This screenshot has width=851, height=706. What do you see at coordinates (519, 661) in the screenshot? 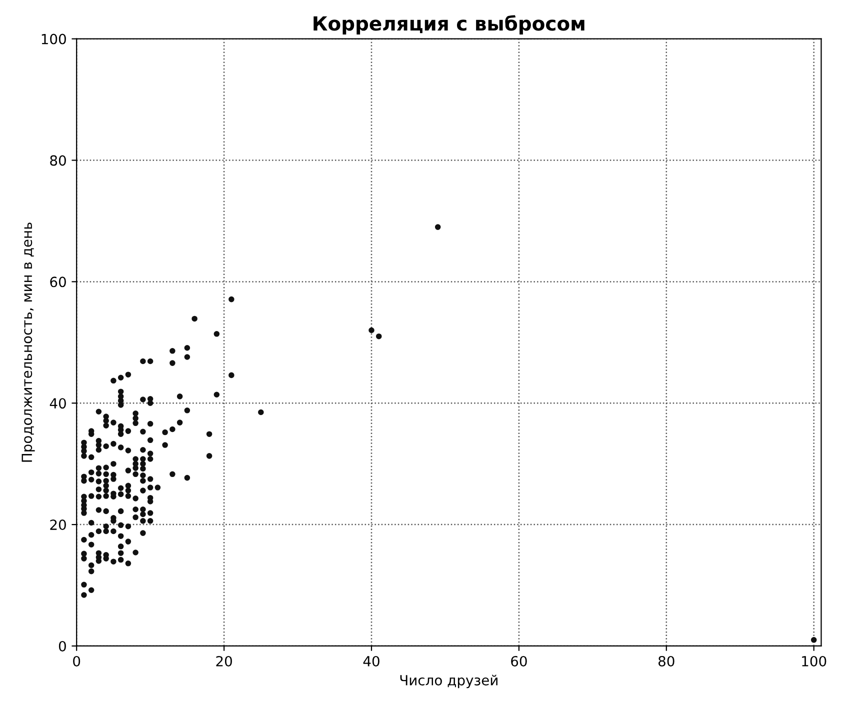
I see `x-tick-label: 60` at bounding box center [519, 661].